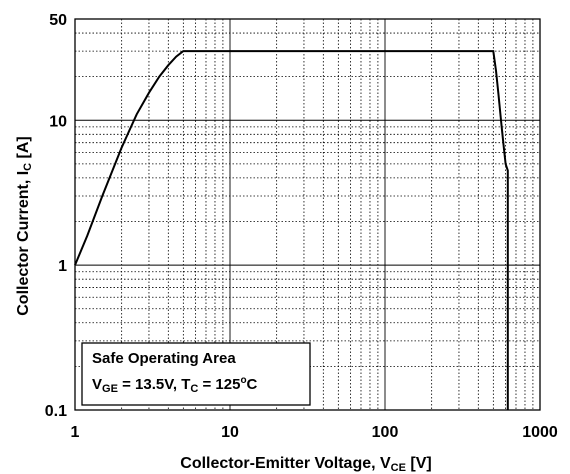 This screenshot has height=474, width=570. What do you see at coordinates (56, 411) in the screenshot?
I see `y-tick-label: 0.1` at bounding box center [56, 411].